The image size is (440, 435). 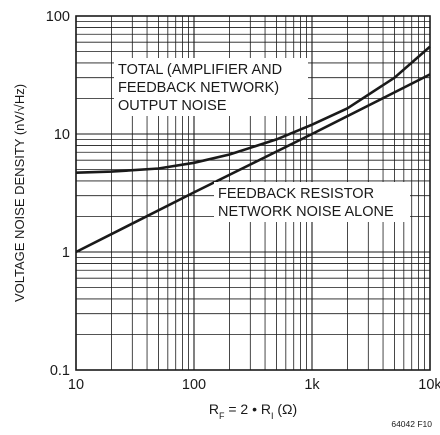 What do you see at coordinates (19, 193) in the screenshot?
I see `y-axis-label: VOLTAGE NOISE DENSITY (nV/√Hz)` at bounding box center [19, 193].